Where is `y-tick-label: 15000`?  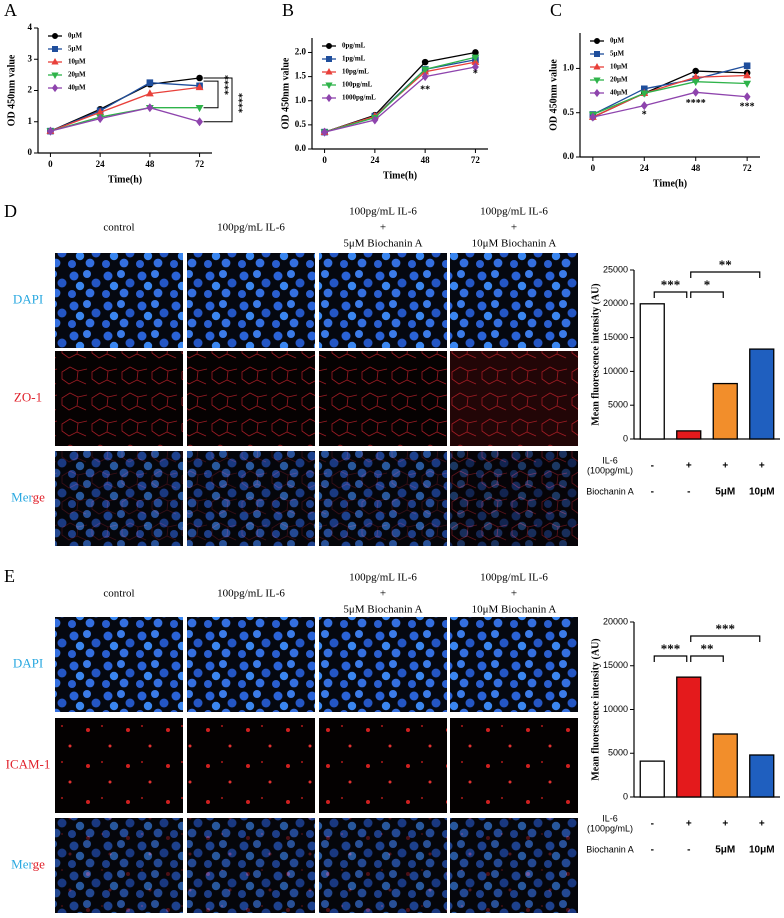
y-tick-label: 15000 is located at coordinates (615, 337).